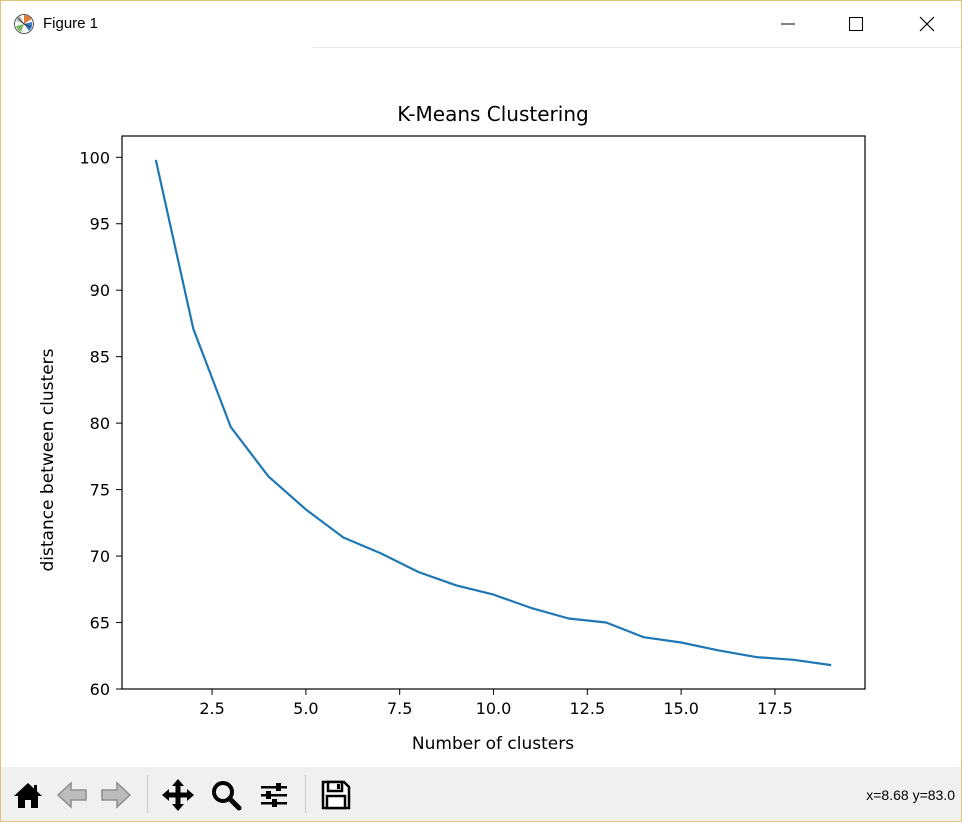 This screenshot has height=822, width=962. I want to click on y-tick-label: 65, so click(100, 623).